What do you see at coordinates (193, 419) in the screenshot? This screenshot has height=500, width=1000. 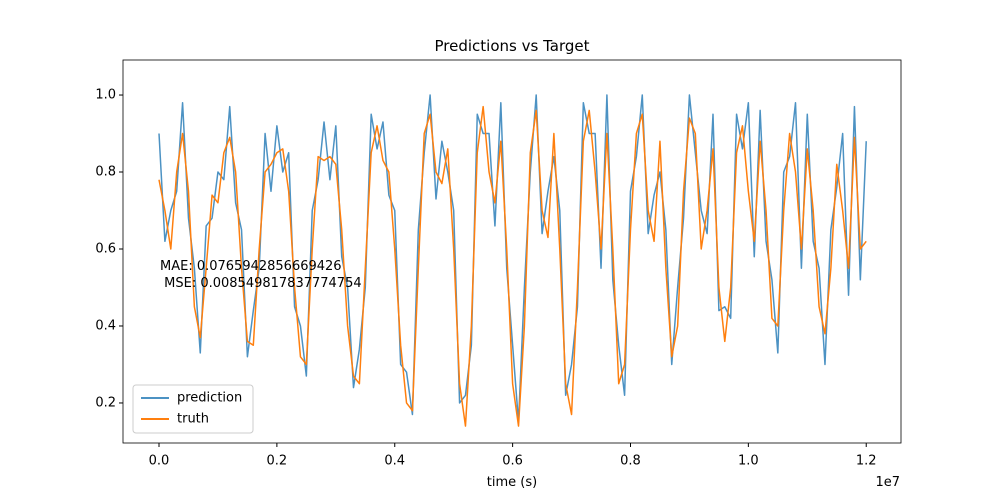 I see `legend-label: truth` at bounding box center [193, 419].